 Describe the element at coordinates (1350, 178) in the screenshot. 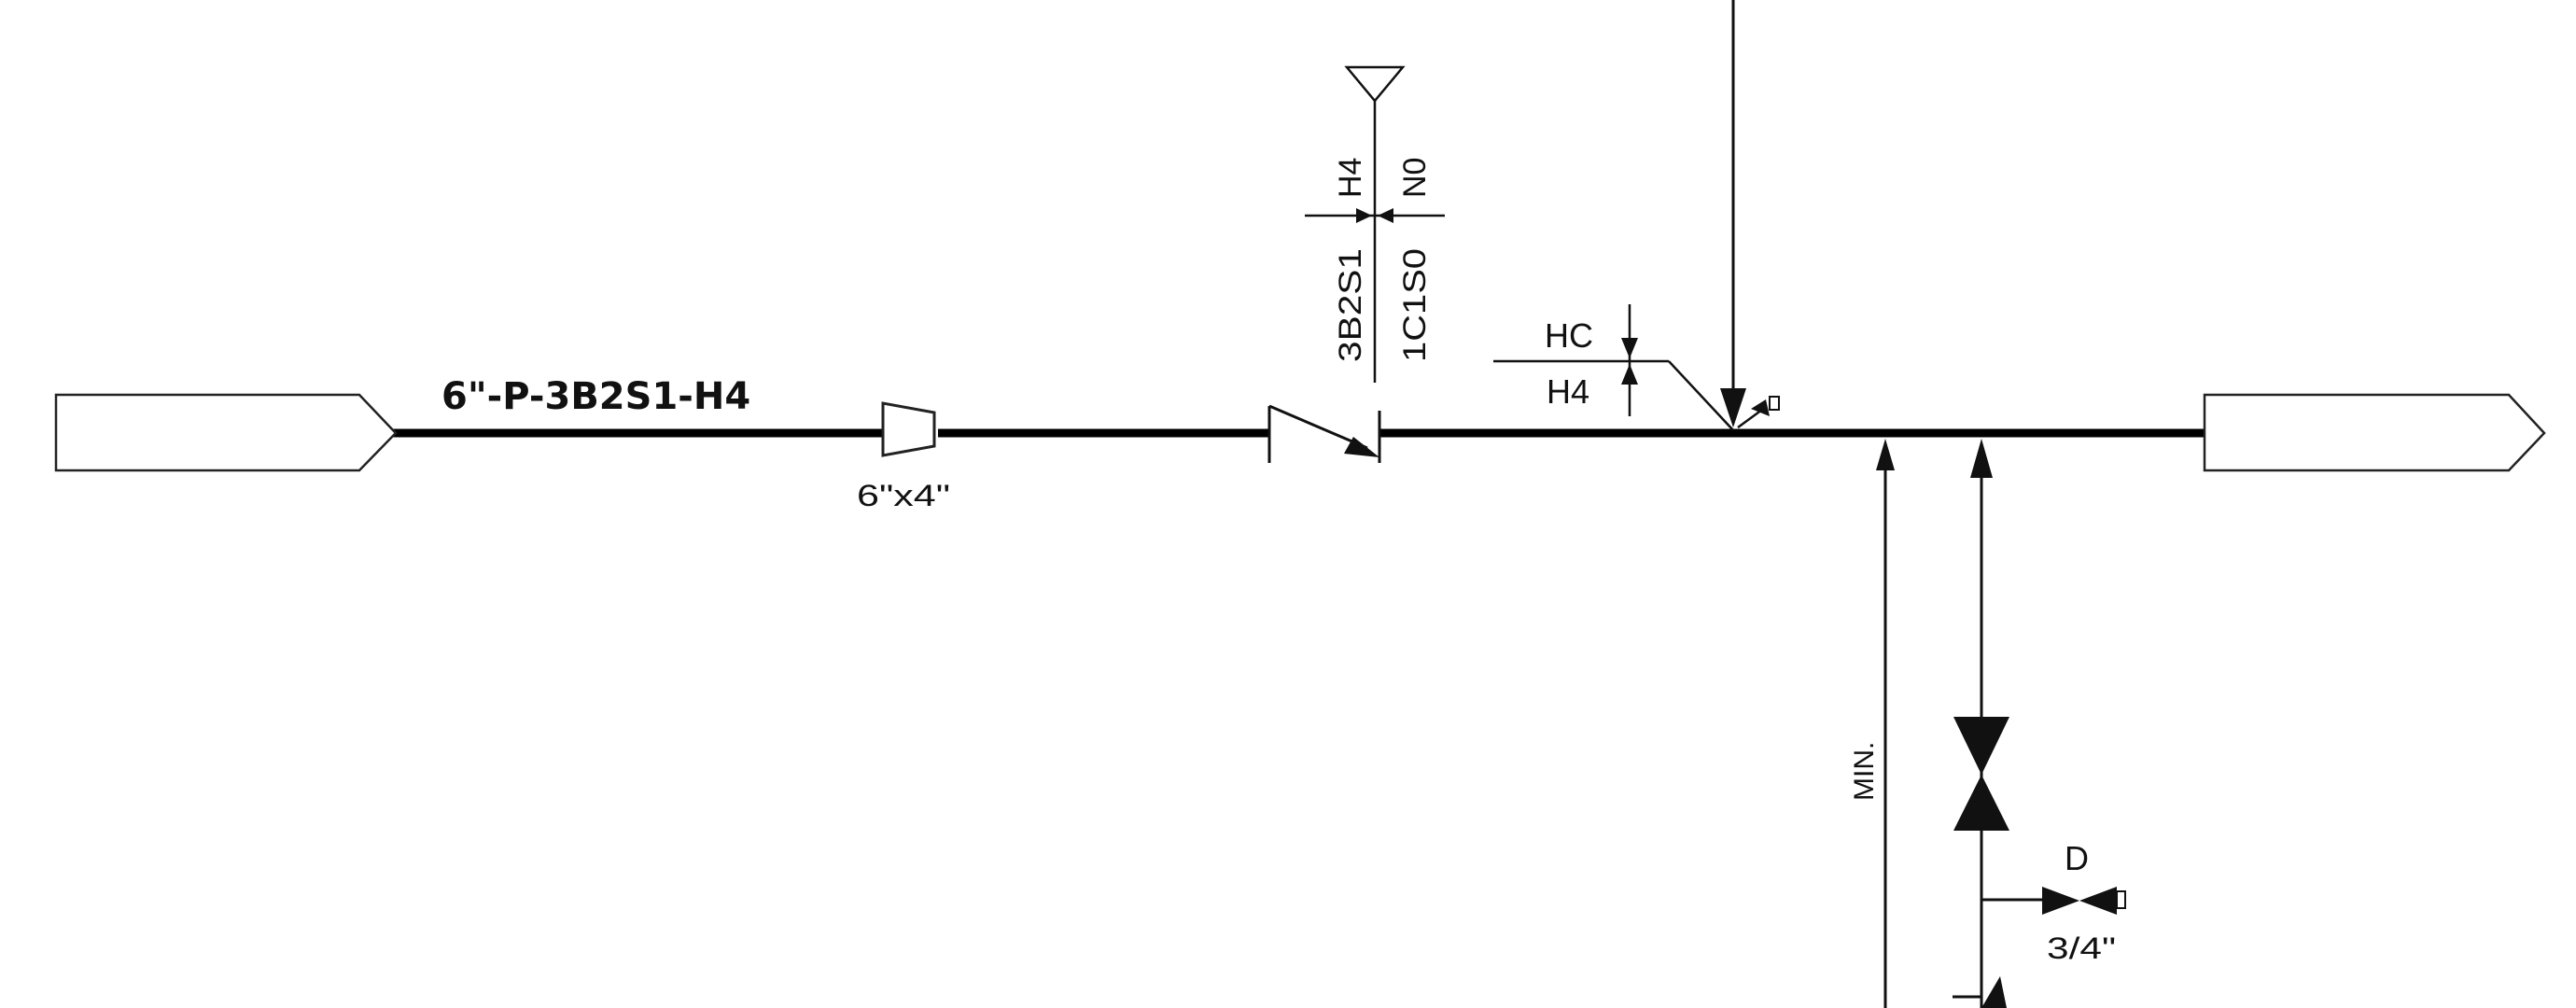

I see `spec-break-top-left: H4` at that location.